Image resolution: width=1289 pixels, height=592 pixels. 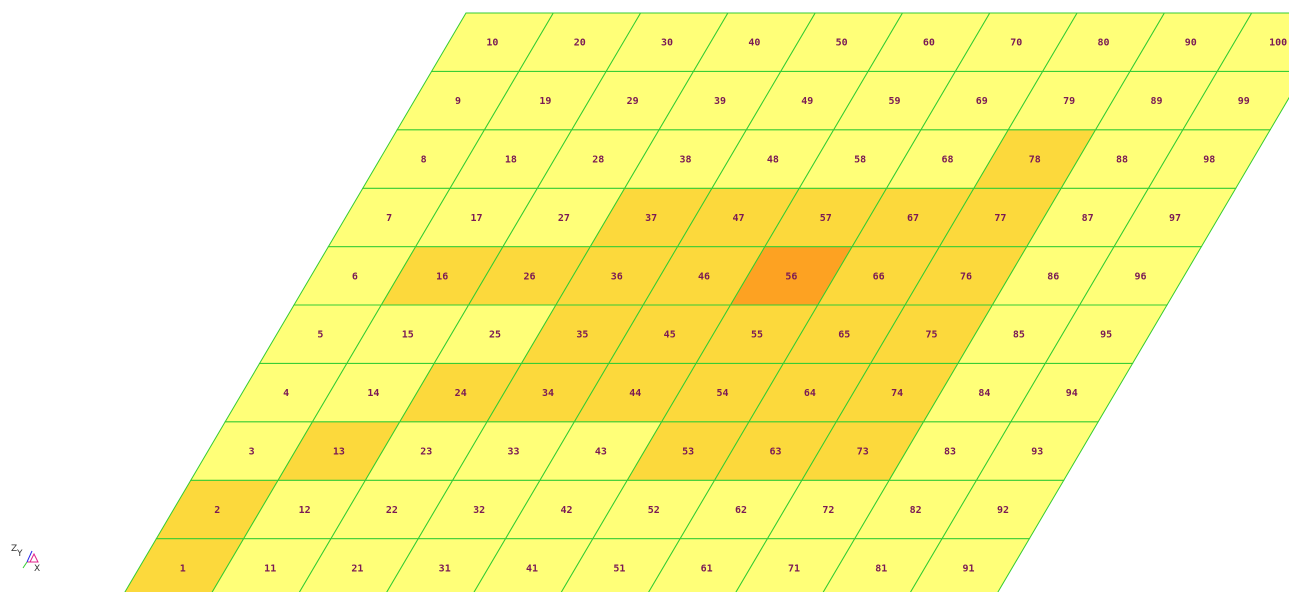 What do you see at coordinates (286, 393) in the screenshot?
I see `element-number-label: 4` at bounding box center [286, 393].